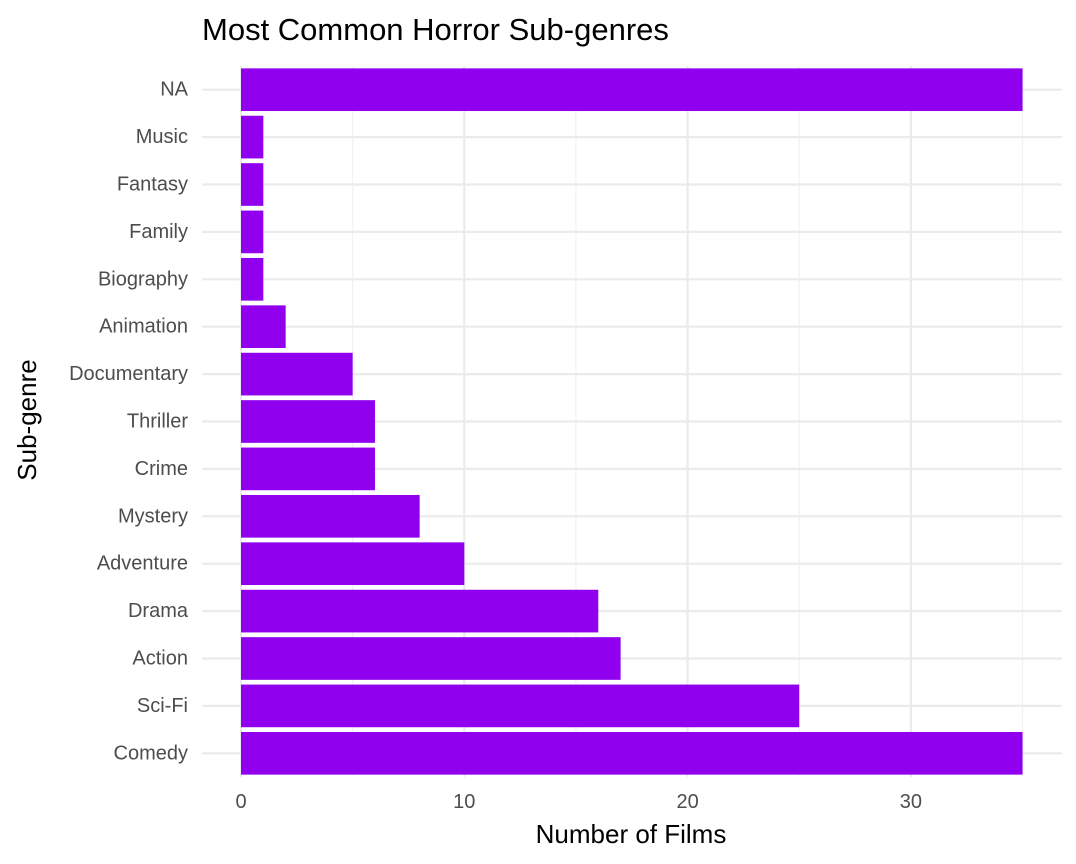 This screenshot has height=864, width=1076. What do you see at coordinates (157, 422) in the screenshot?
I see `y-tick-label: Thriller` at bounding box center [157, 422].